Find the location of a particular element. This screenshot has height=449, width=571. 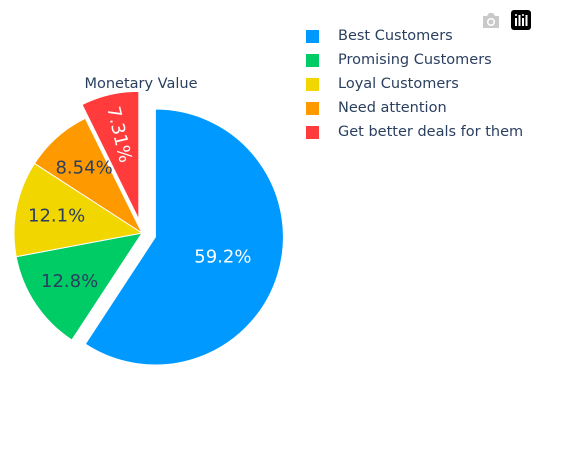

legend-item: Loyal Customers is located at coordinates (414, 84).